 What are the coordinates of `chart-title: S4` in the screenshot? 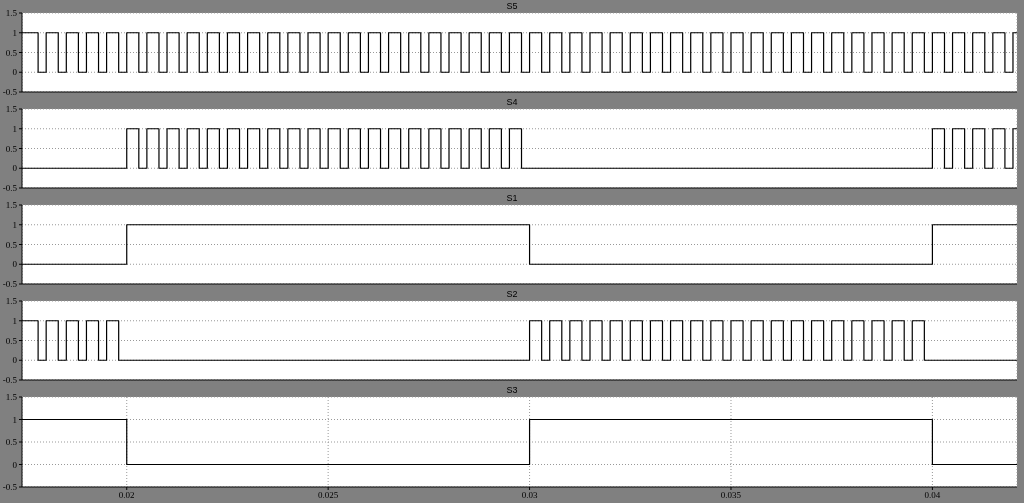 It's located at (512, 102).